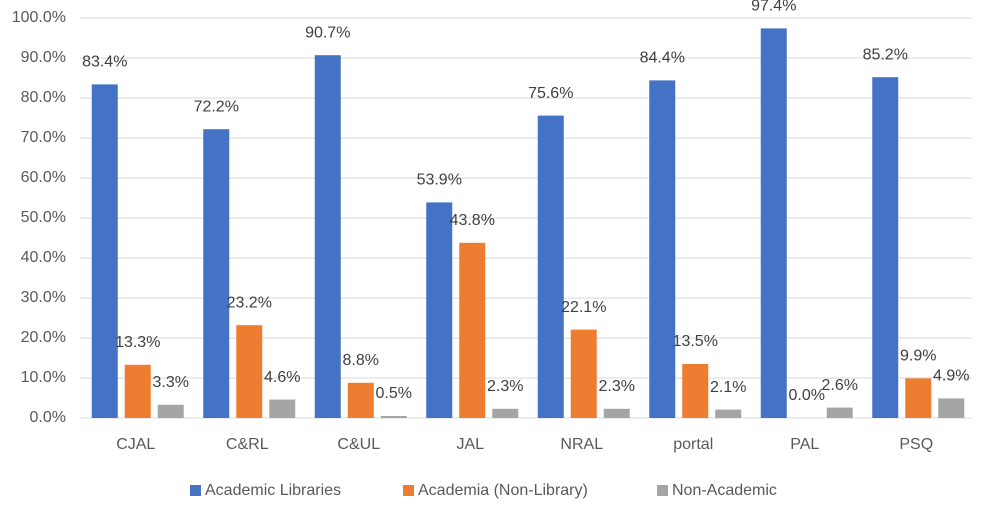 The width and height of the screenshot is (985, 508). I want to click on data-label: 8.8%, so click(361, 360).